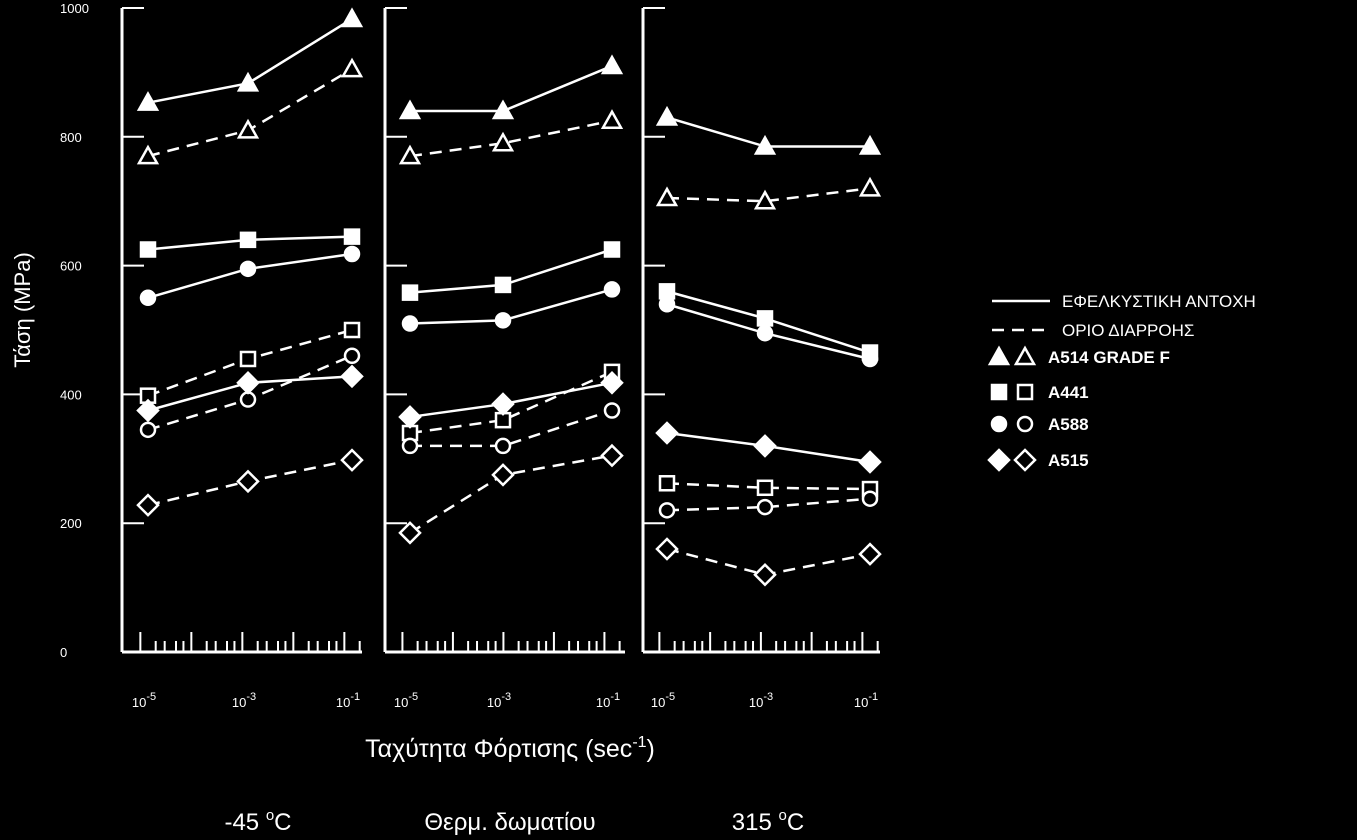  Describe the element at coordinates (1038, 460) in the screenshot. I see `legend-item-a515: A515` at that location.